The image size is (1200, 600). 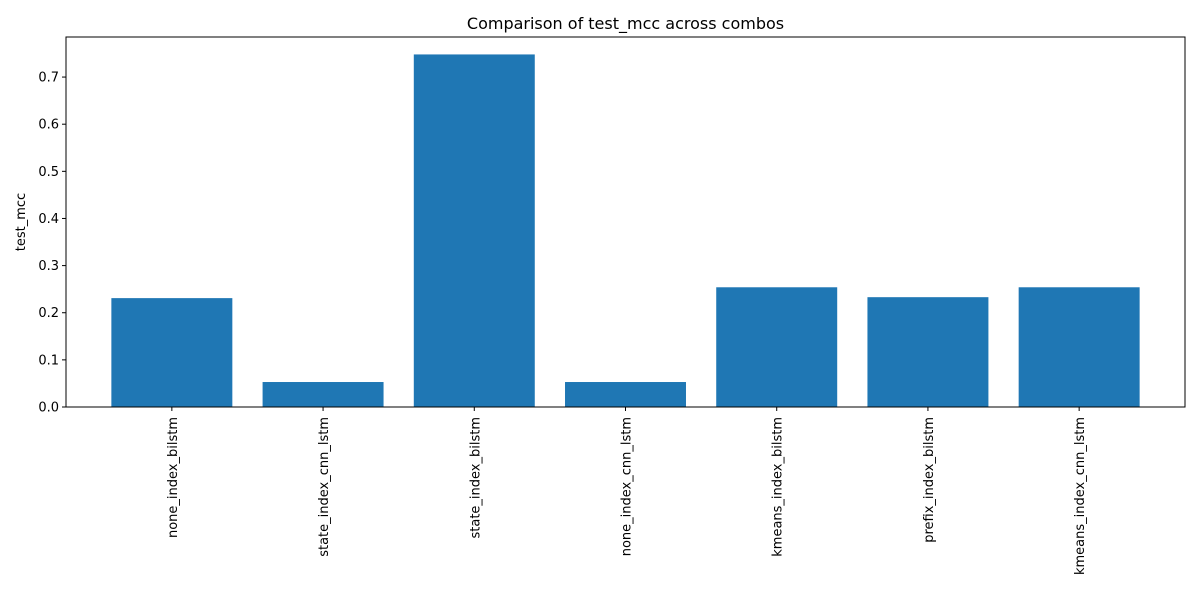 I want to click on x-tick-label: none_index_bilstm, so click(x=173, y=477).